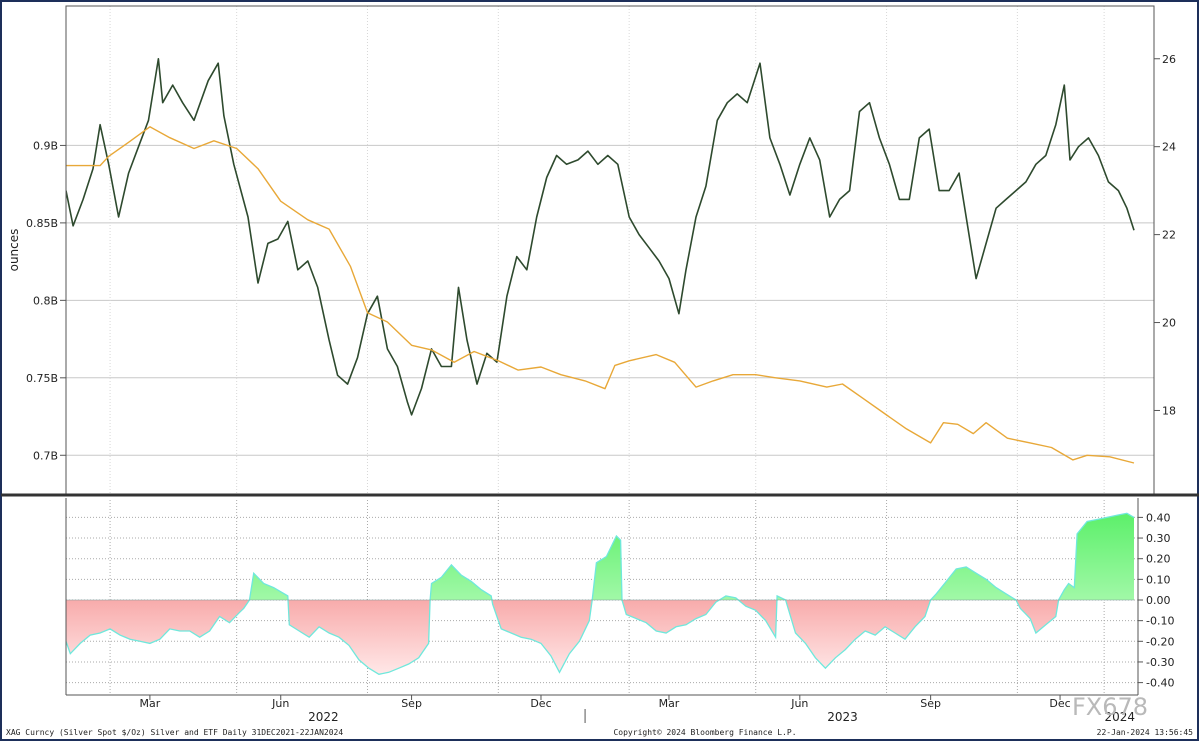 This screenshot has width=1200, height=742. I want to click on negative-area, so click(600, 637).